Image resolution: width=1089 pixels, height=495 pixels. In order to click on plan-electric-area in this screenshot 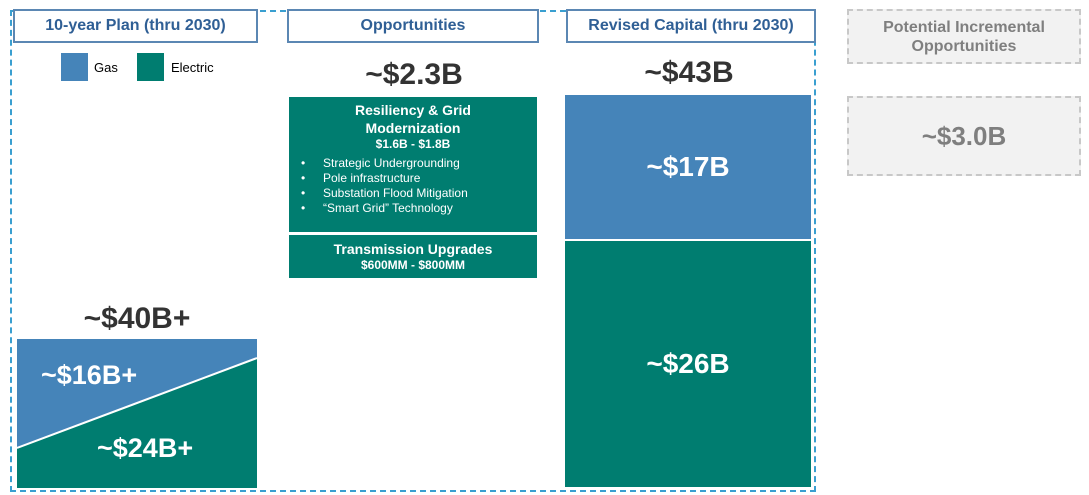, I will do `click(137, 423)`.